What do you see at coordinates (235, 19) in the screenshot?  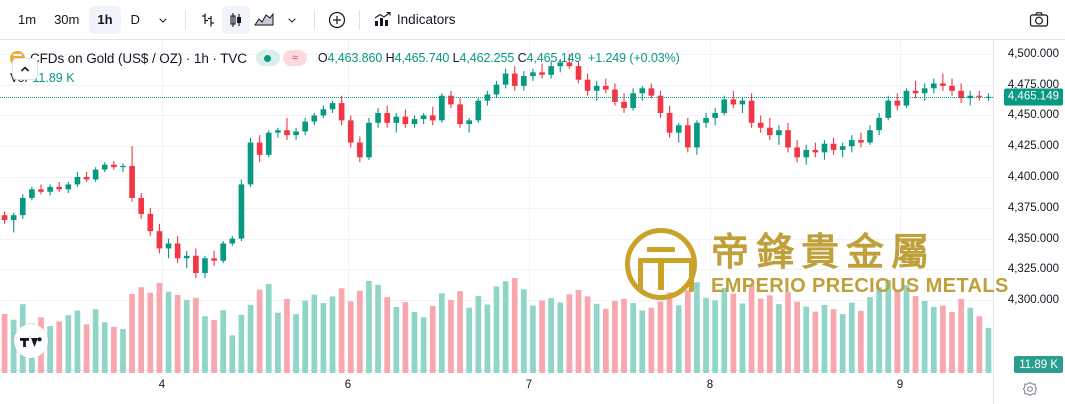 I see `candlestick-chart-icon` at bounding box center [235, 19].